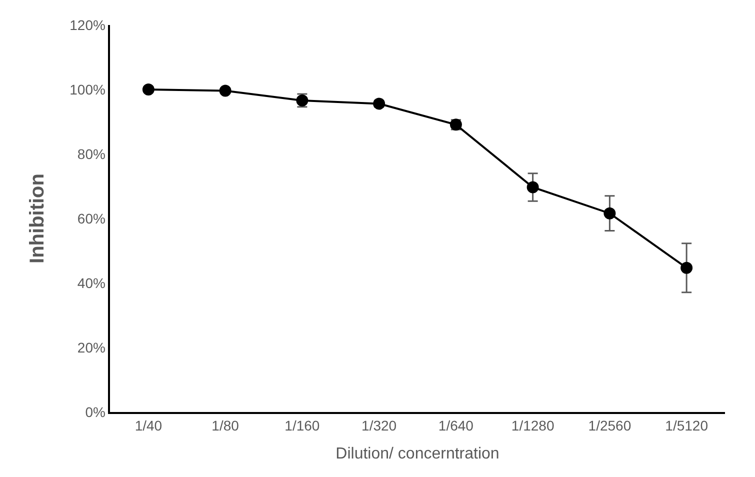  What do you see at coordinates (88, 89) in the screenshot?
I see `y-tick-label: 100%` at bounding box center [88, 89].